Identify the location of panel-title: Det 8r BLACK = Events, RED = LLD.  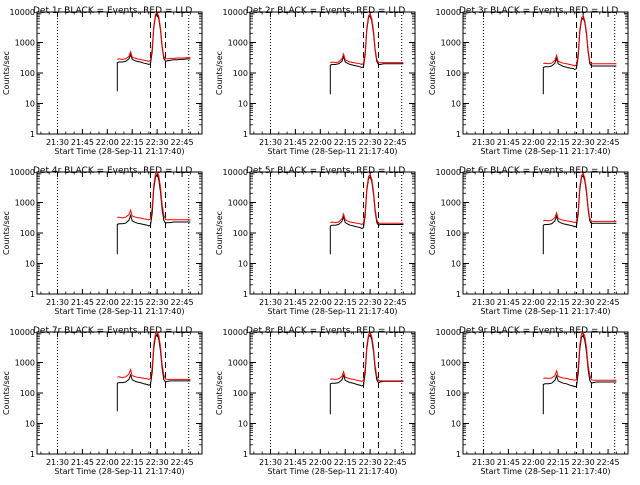
(325, 331).